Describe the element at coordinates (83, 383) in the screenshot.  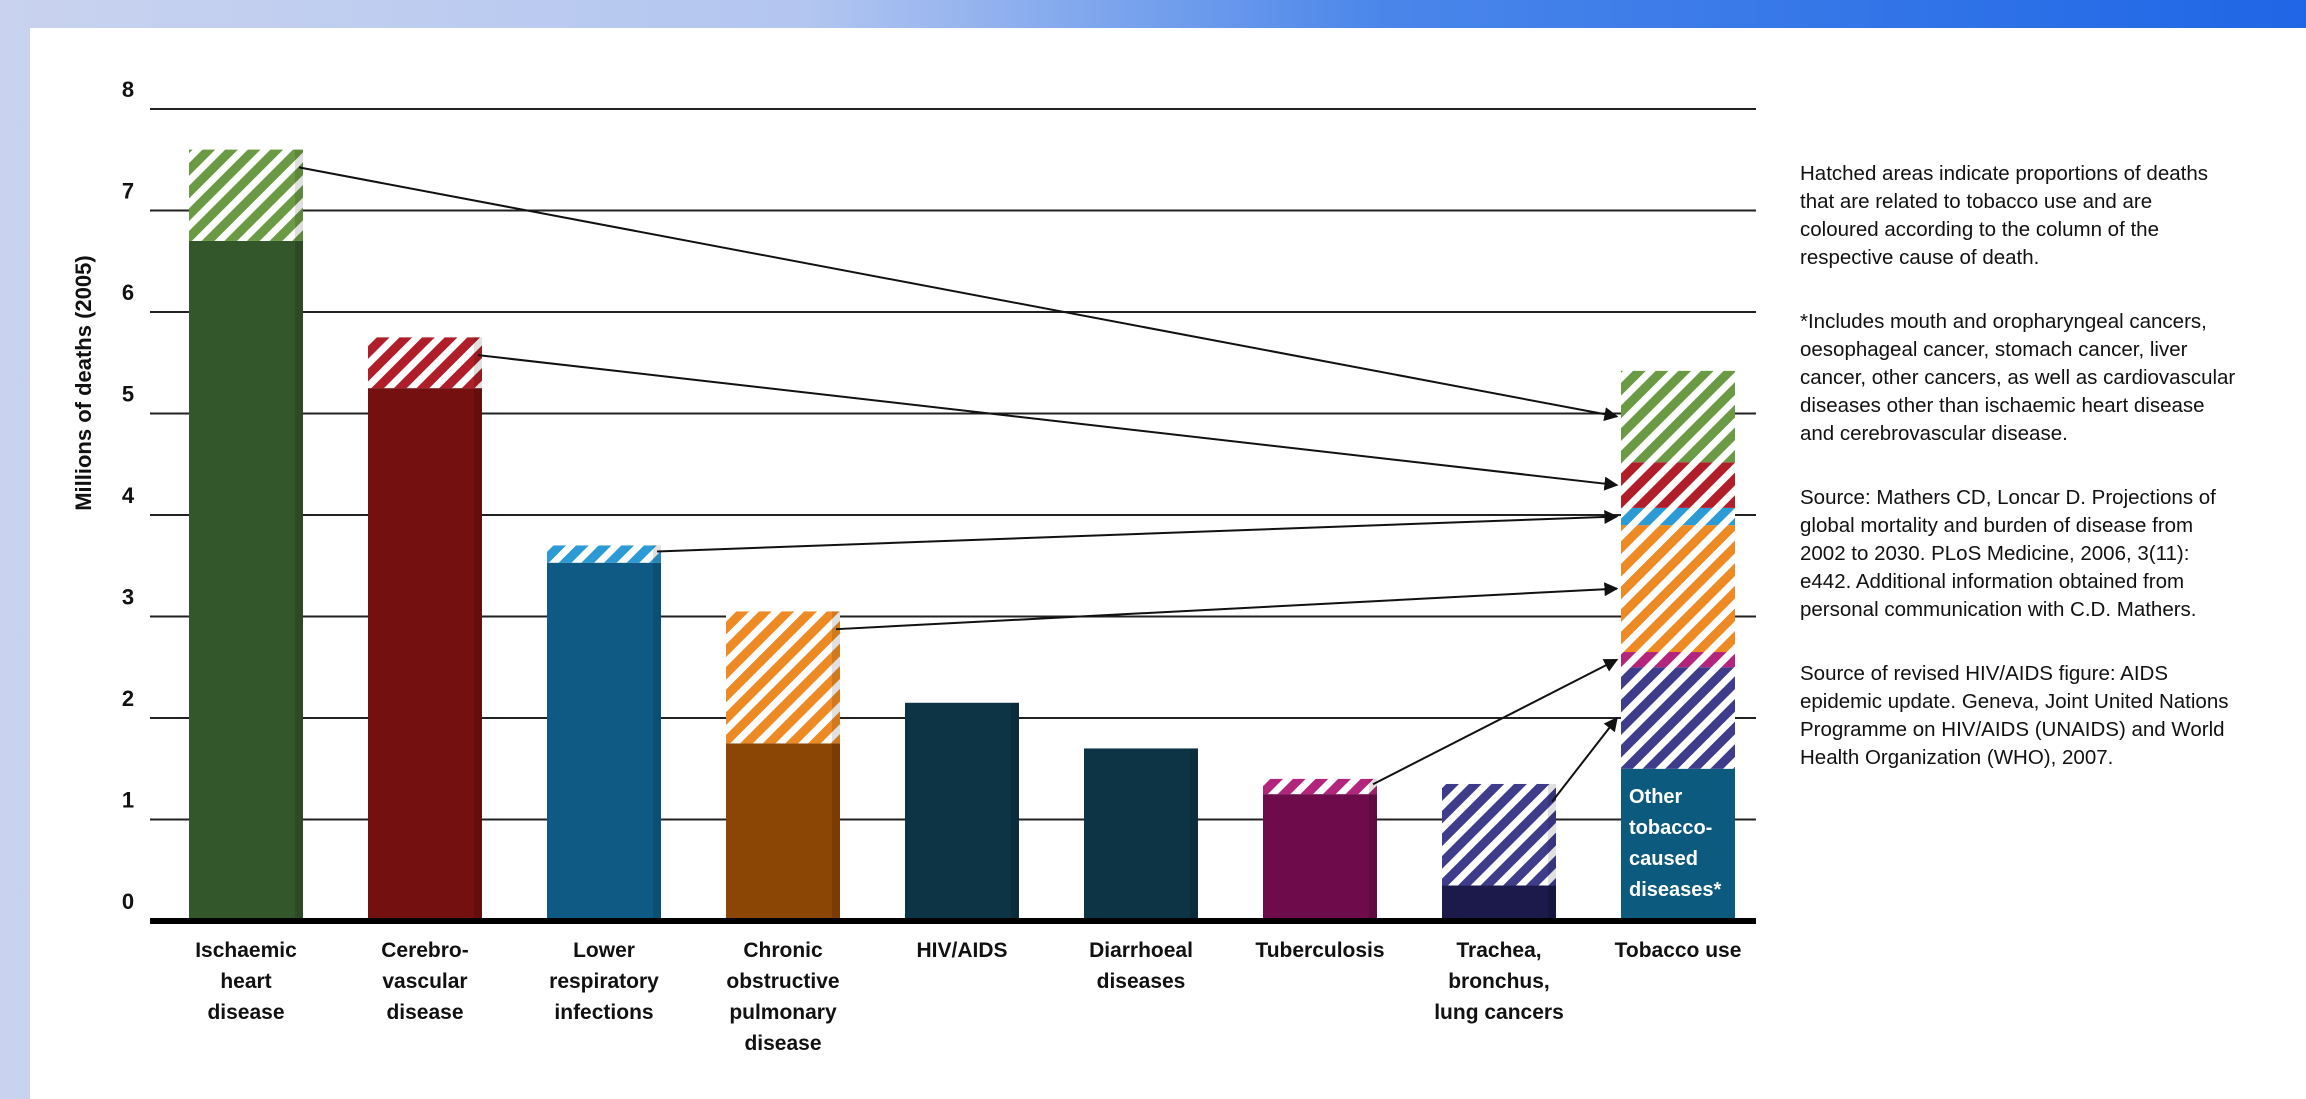
I see `y-axis-label: Millions of deaths (2005)` at that location.